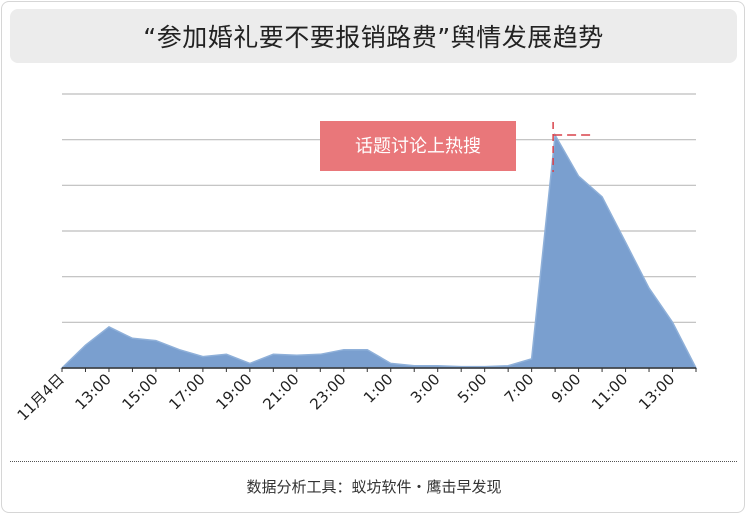  Describe the element at coordinates (186, 391) in the screenshot. I see `x-tick-label: 17:00` at that location.